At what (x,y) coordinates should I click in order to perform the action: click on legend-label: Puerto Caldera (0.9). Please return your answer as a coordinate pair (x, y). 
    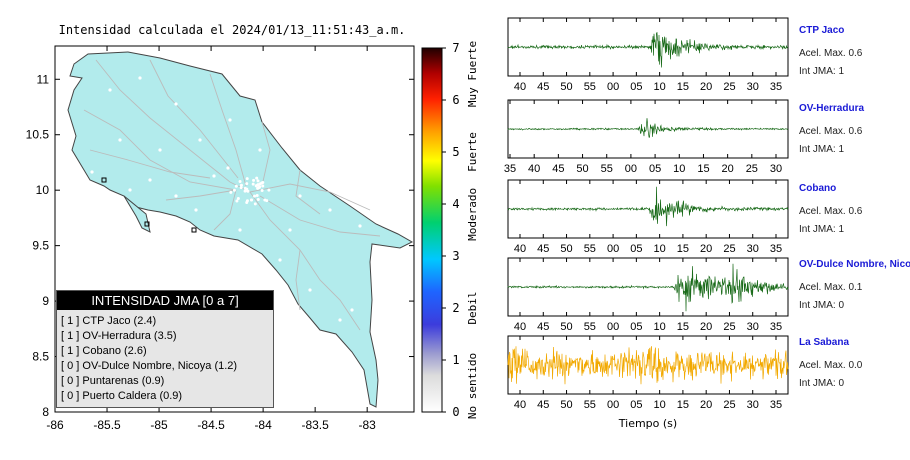
    Looking at the image, I should click on (132, 396).